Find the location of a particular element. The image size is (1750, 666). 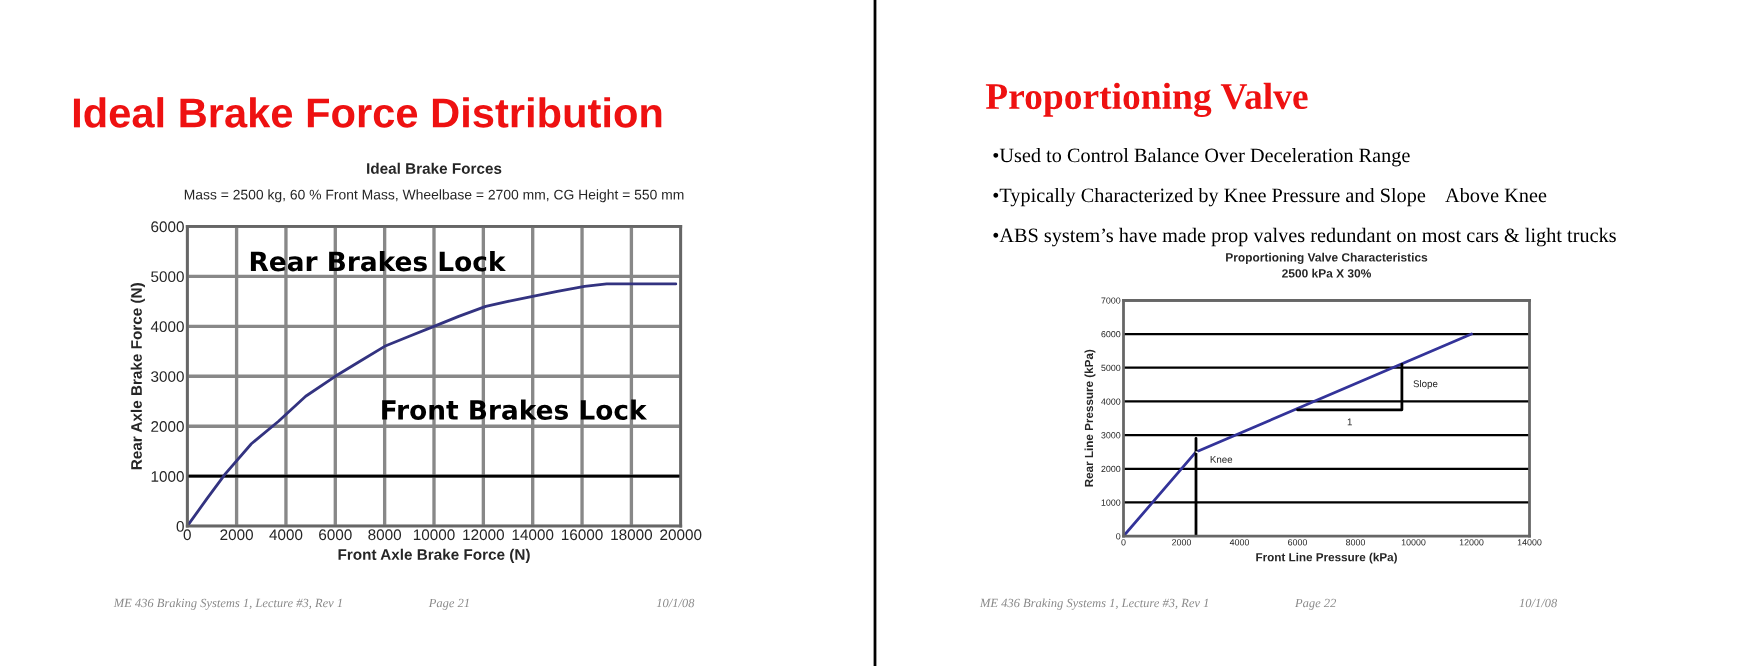

text: •Used to Control Balance Over Deceleration Range is located at coordinates (1201, 157).